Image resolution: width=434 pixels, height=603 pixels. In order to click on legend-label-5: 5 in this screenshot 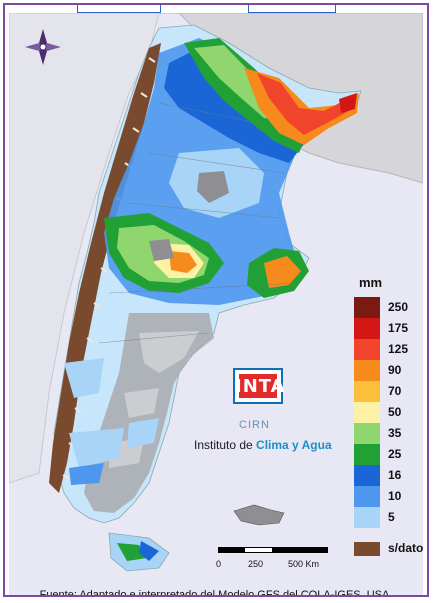, I will do `click(391, 517)`.